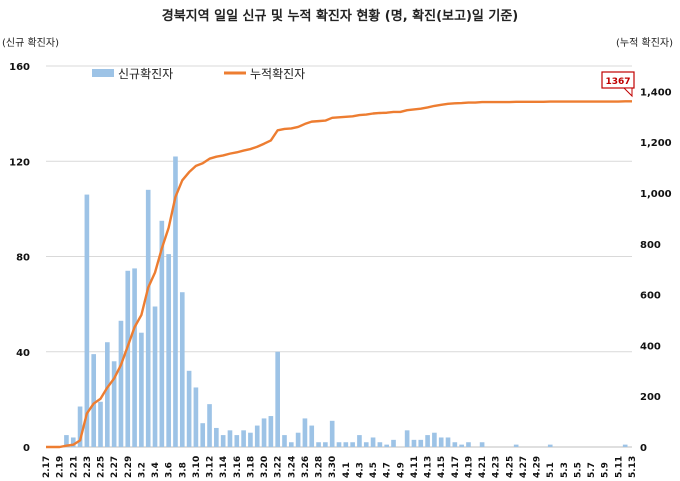 This screenshot has height=481, width=680. Describe the element at coordinates (312, 436) in the screenshot. I see `bar-3.27` at that location.